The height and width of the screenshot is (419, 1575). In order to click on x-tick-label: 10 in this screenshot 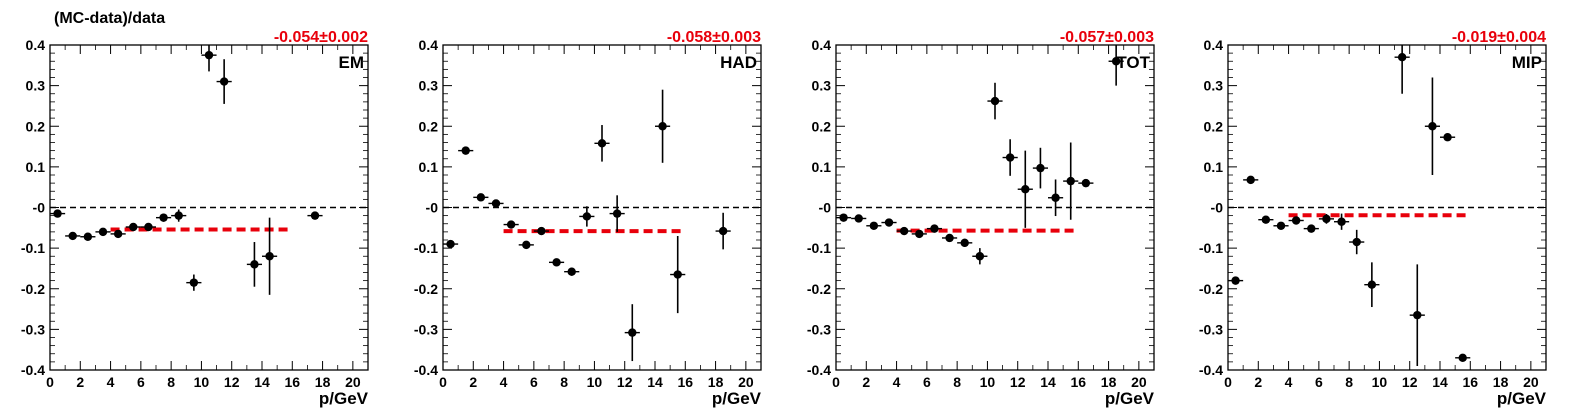, I will do `click(595, 382)`.